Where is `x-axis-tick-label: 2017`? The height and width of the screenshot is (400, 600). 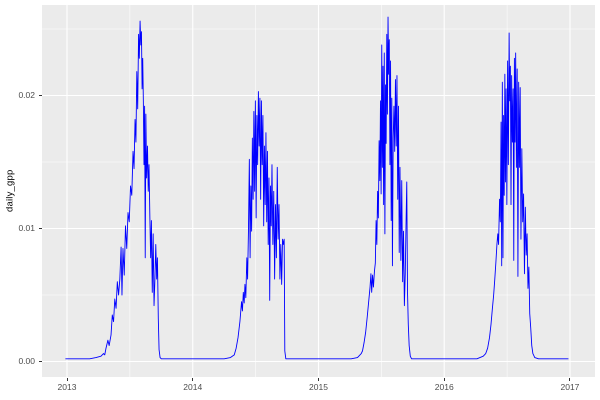
x-axis-tick-label: 2017 is located at coordinates (570, 387).